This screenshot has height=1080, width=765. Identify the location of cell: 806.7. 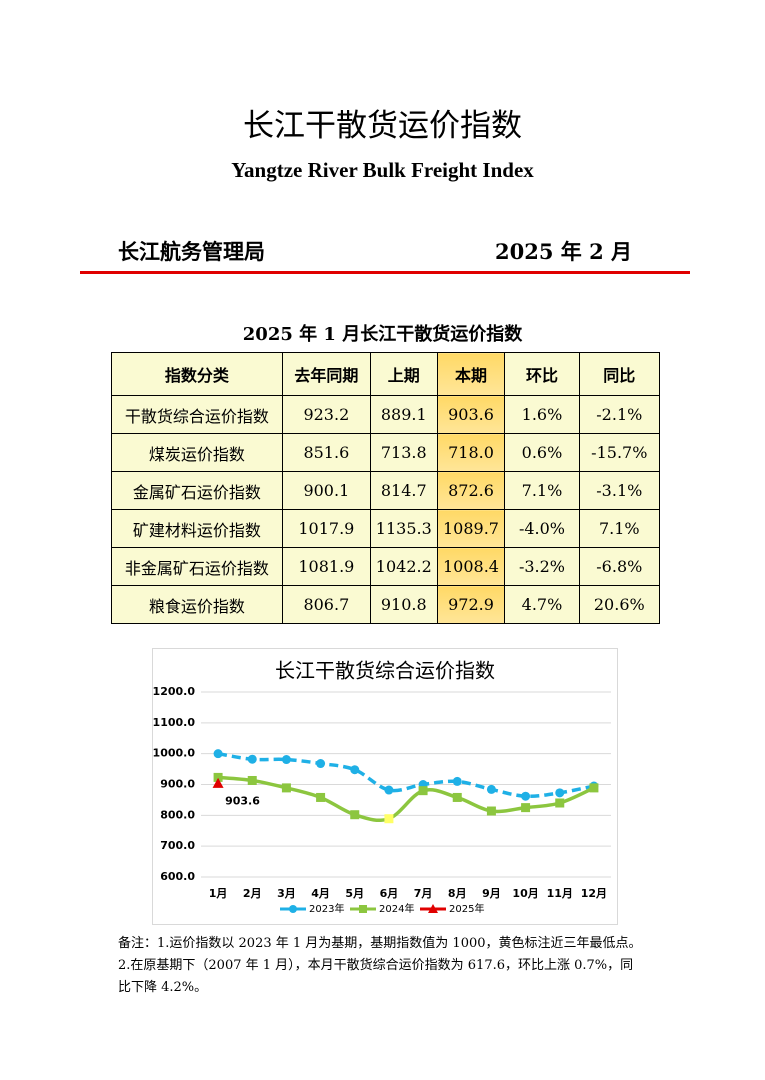
(326, 604).